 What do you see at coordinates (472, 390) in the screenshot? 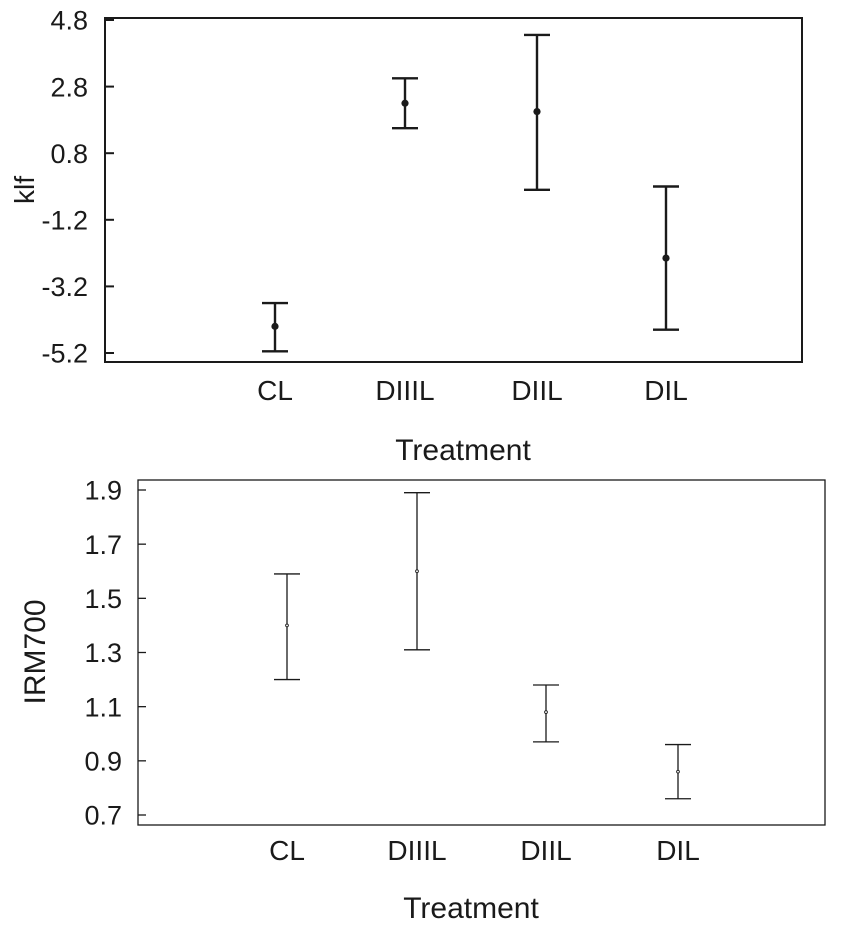
I see `klf-x-axis: CL DIIIL DIIL DIL` at bounding box center [472, 390].